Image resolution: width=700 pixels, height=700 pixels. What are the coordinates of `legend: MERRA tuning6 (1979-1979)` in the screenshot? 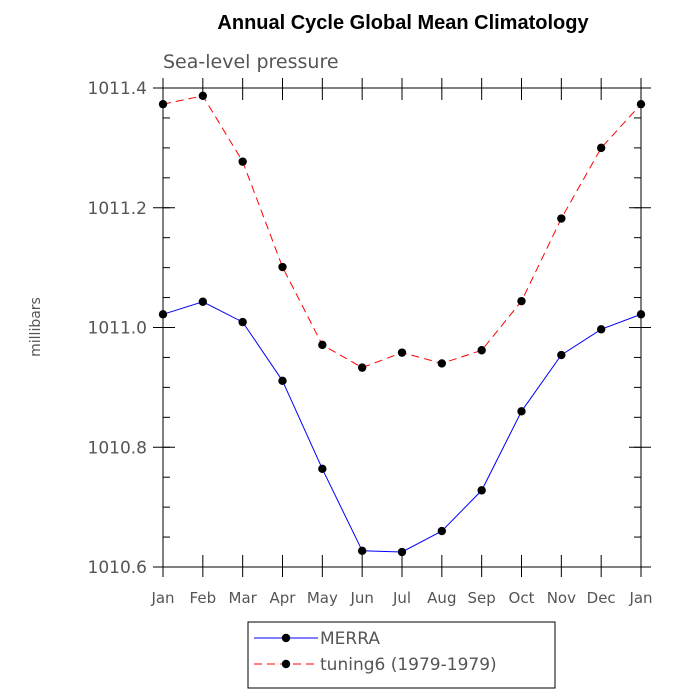 It's located at (401, 655).